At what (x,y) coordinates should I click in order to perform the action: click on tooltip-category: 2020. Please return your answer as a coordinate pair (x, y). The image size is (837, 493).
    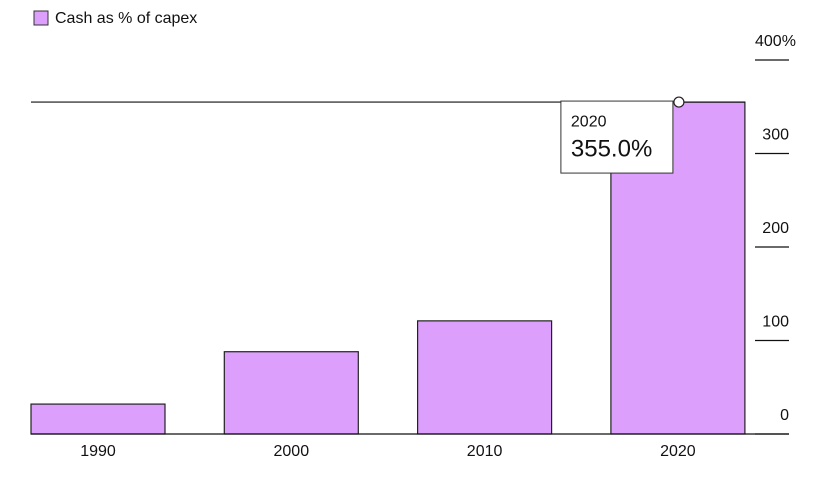
    Looking at the image, I should click on (589, 121).